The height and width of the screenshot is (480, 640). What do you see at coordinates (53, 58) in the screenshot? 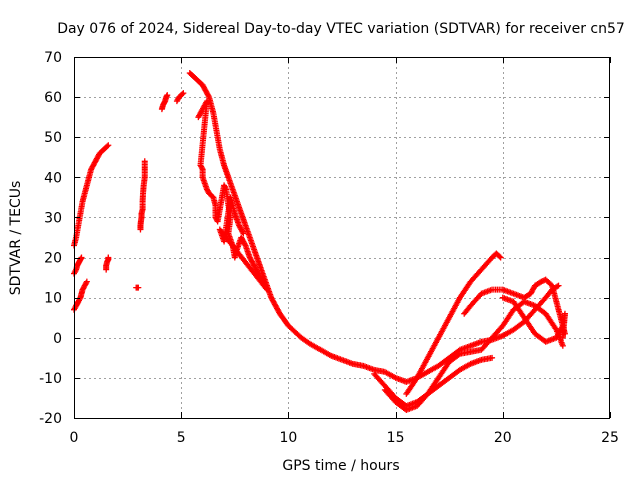
I see `y-tick-label: 70` at bounding box center [53, 58].